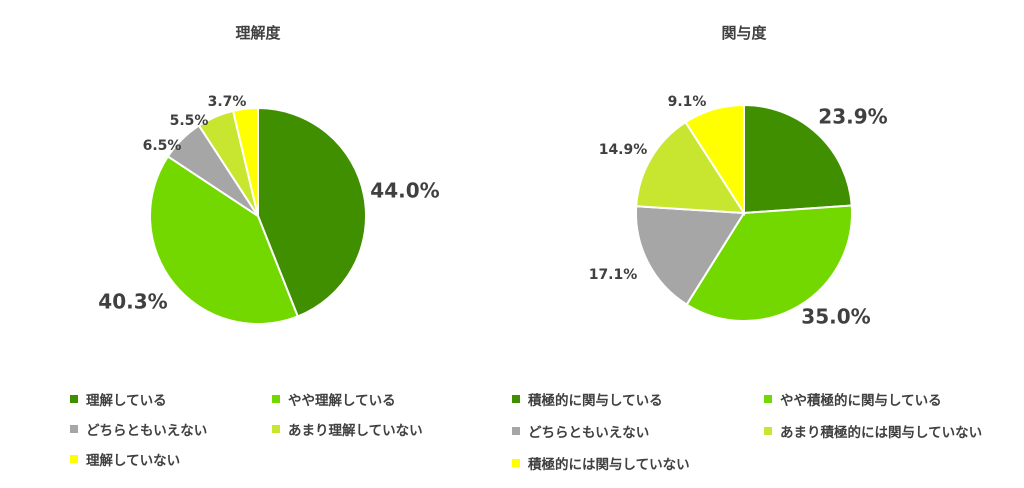 This screenshot has width=1024, height=488. Describe the element at coordinates (861, 401) in the screenshot. I see `legend-label: やや積極的に関与している` at that location.